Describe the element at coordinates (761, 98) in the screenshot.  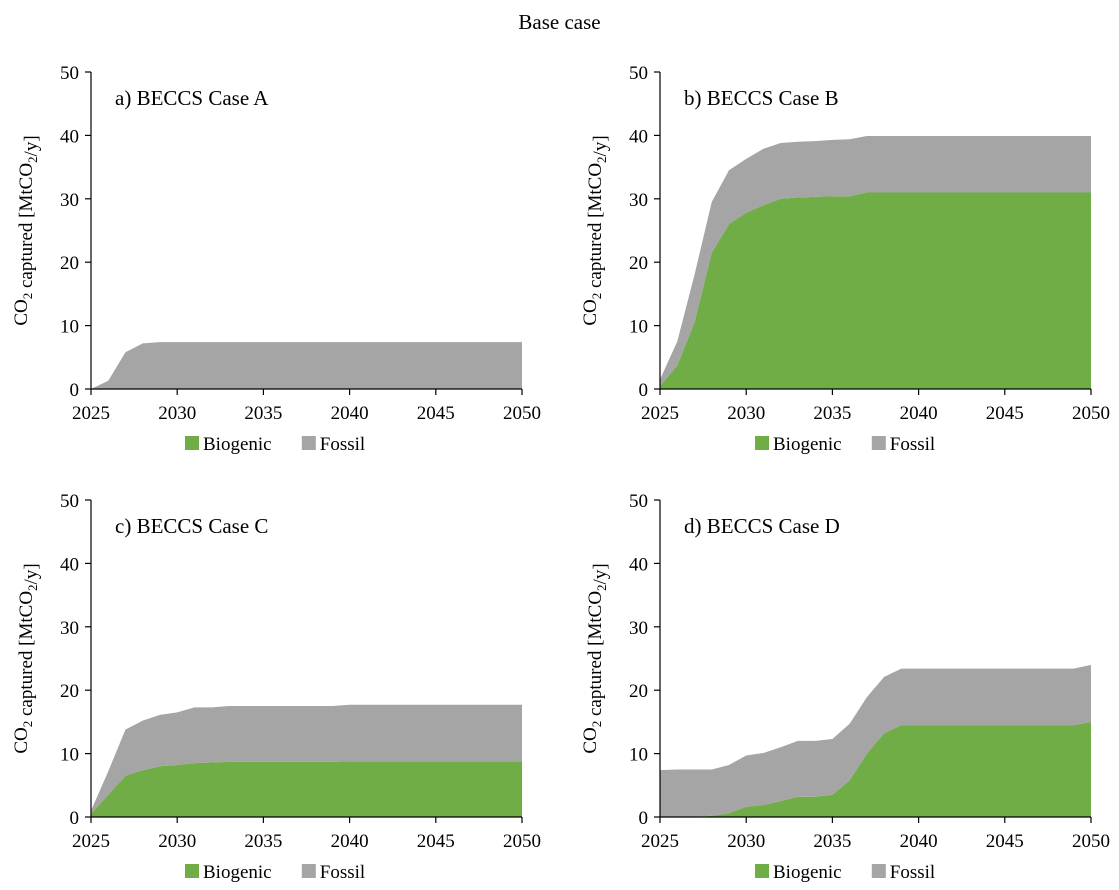
I see `panel-title: b) BECCS Case B` at that location.